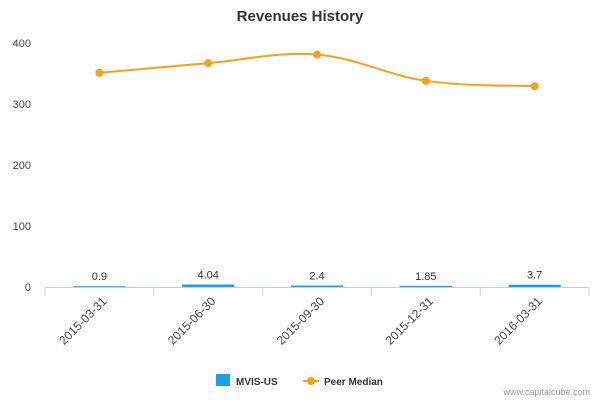 The width and height of the screenshot is (600, 400). I want to click on credit-text: www.capitalcube.com, so click(546, 392).